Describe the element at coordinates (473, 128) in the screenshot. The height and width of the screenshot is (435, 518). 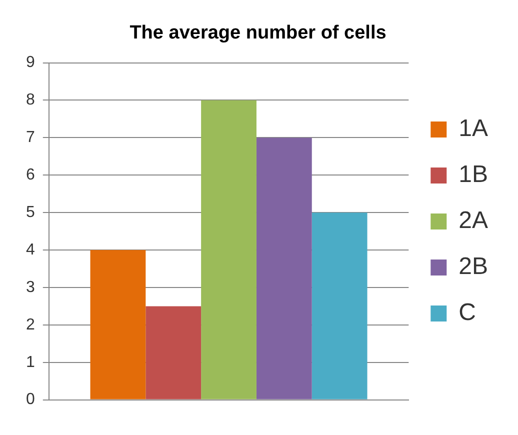
I see `legend-label: 1A` at that location.